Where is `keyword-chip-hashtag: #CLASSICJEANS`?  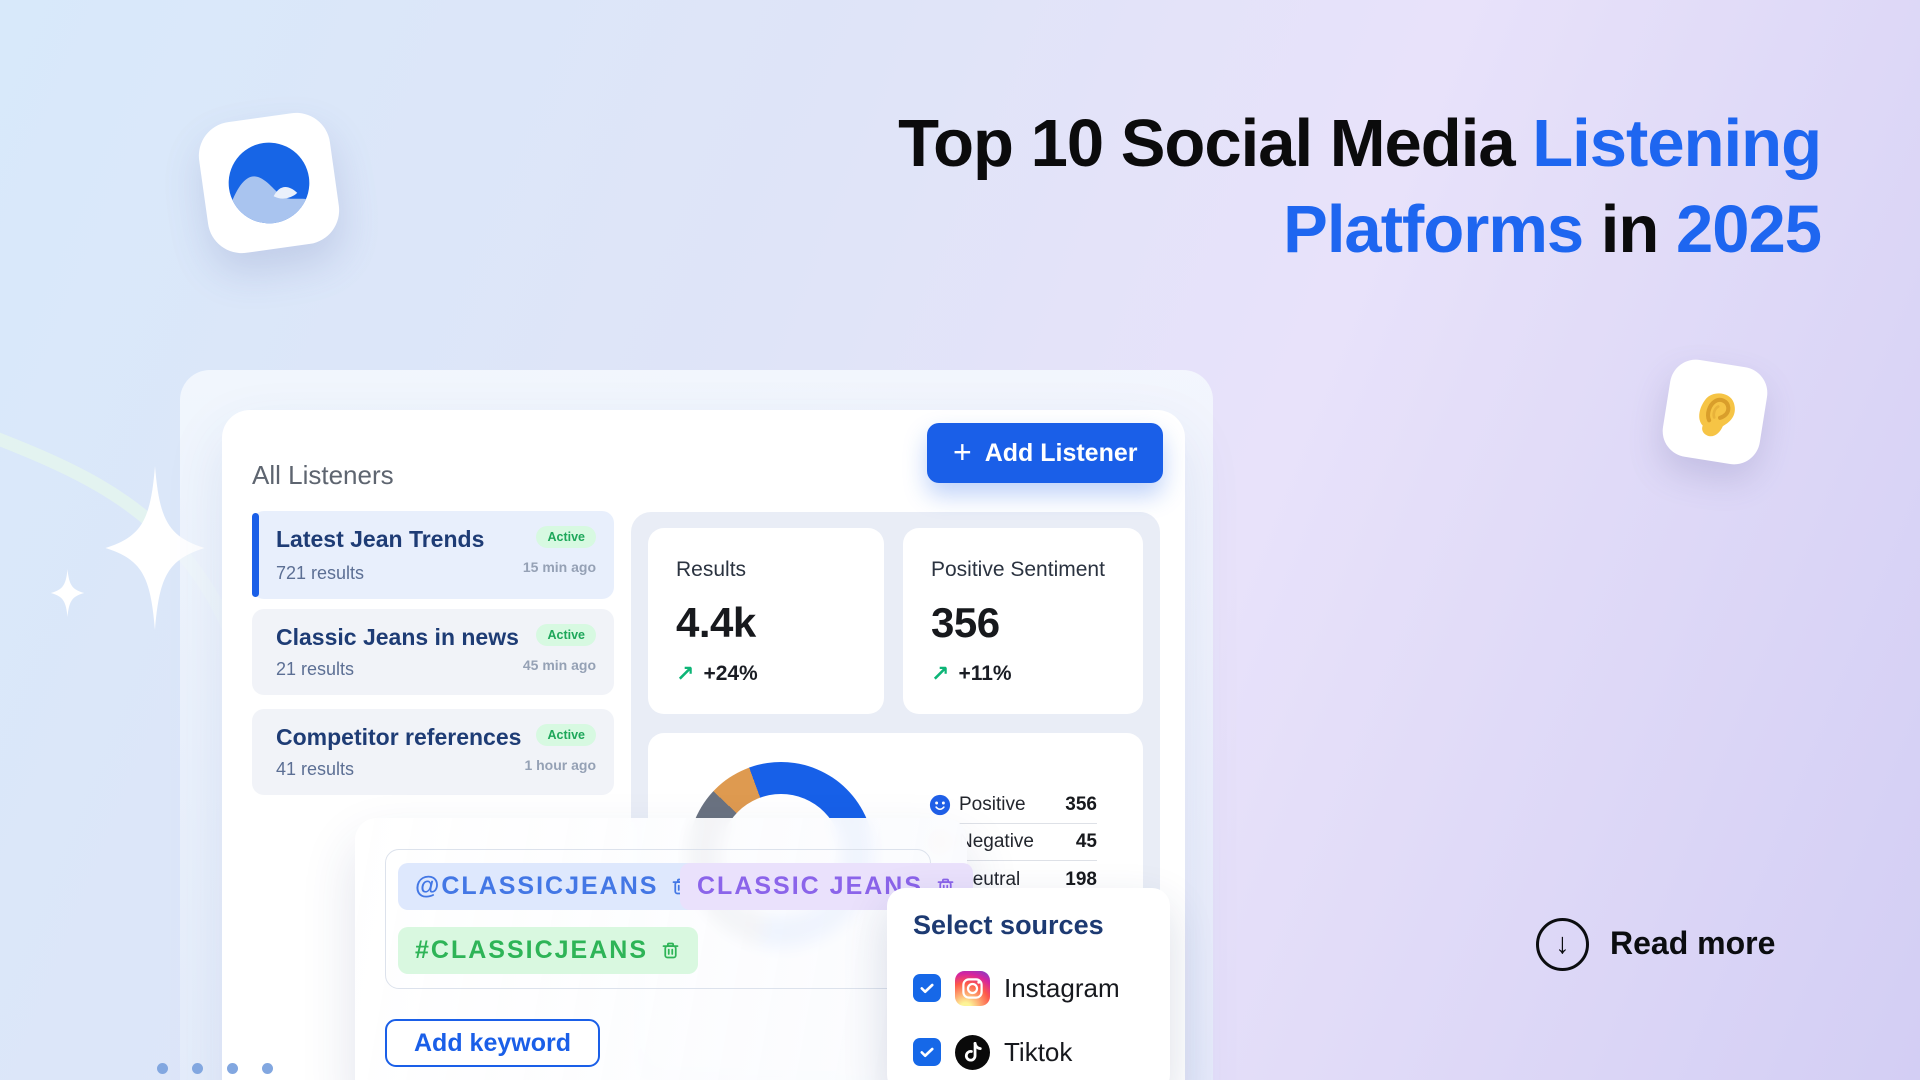 keyword-chip-hashtag: #CLASSICJEANS is located at coordinates (548, 950).